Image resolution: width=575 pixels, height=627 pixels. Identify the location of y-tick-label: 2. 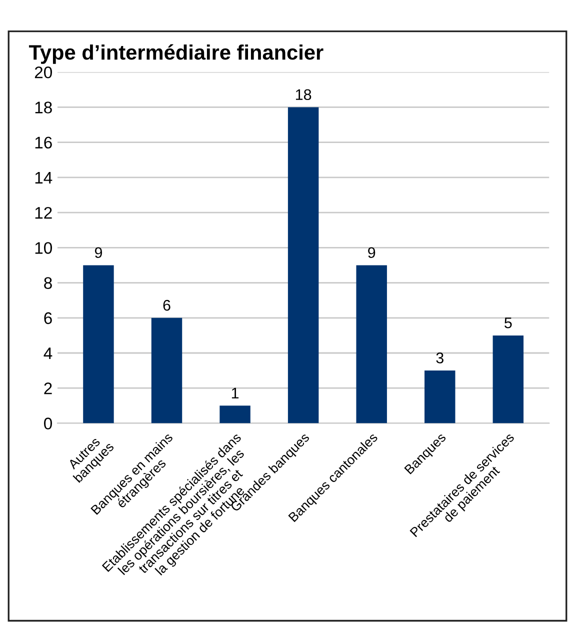
(48, 388).